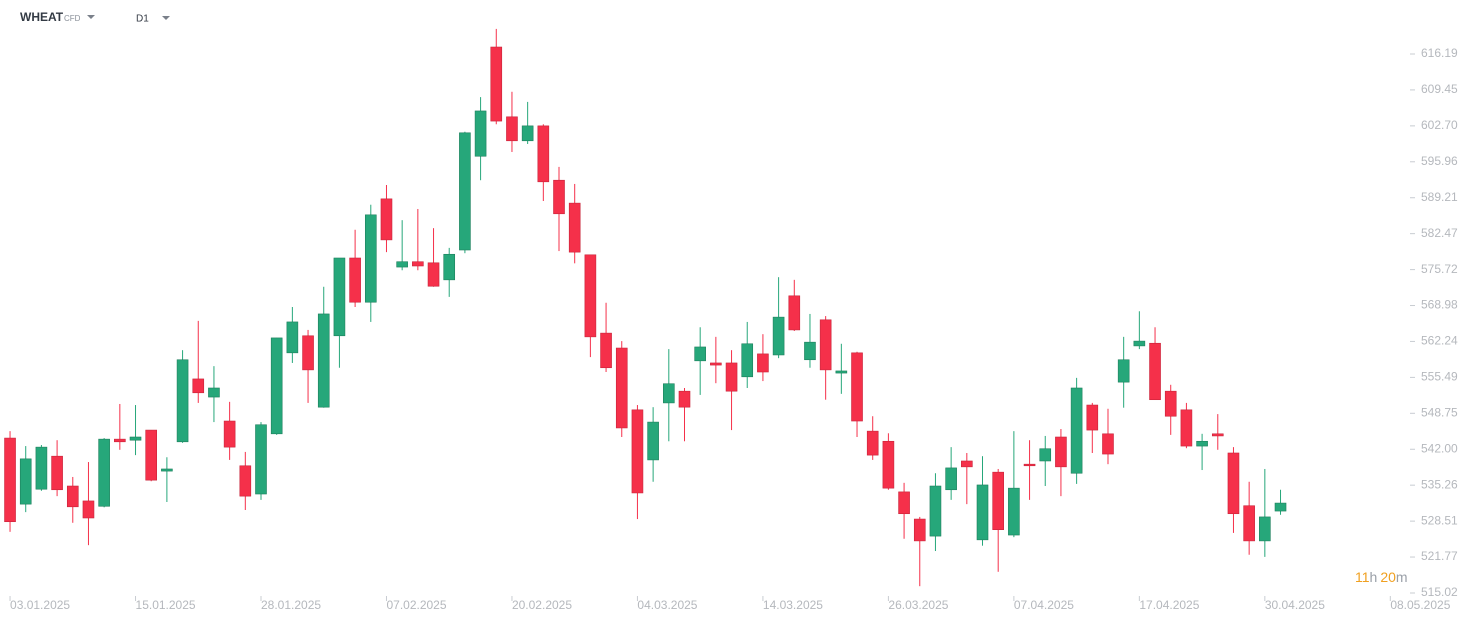 This screenshot has height=623, width=1482. Describe the element at coordinates (1439, 161) in the screenshot. I see `y-tick-label: 595.96` at that location.